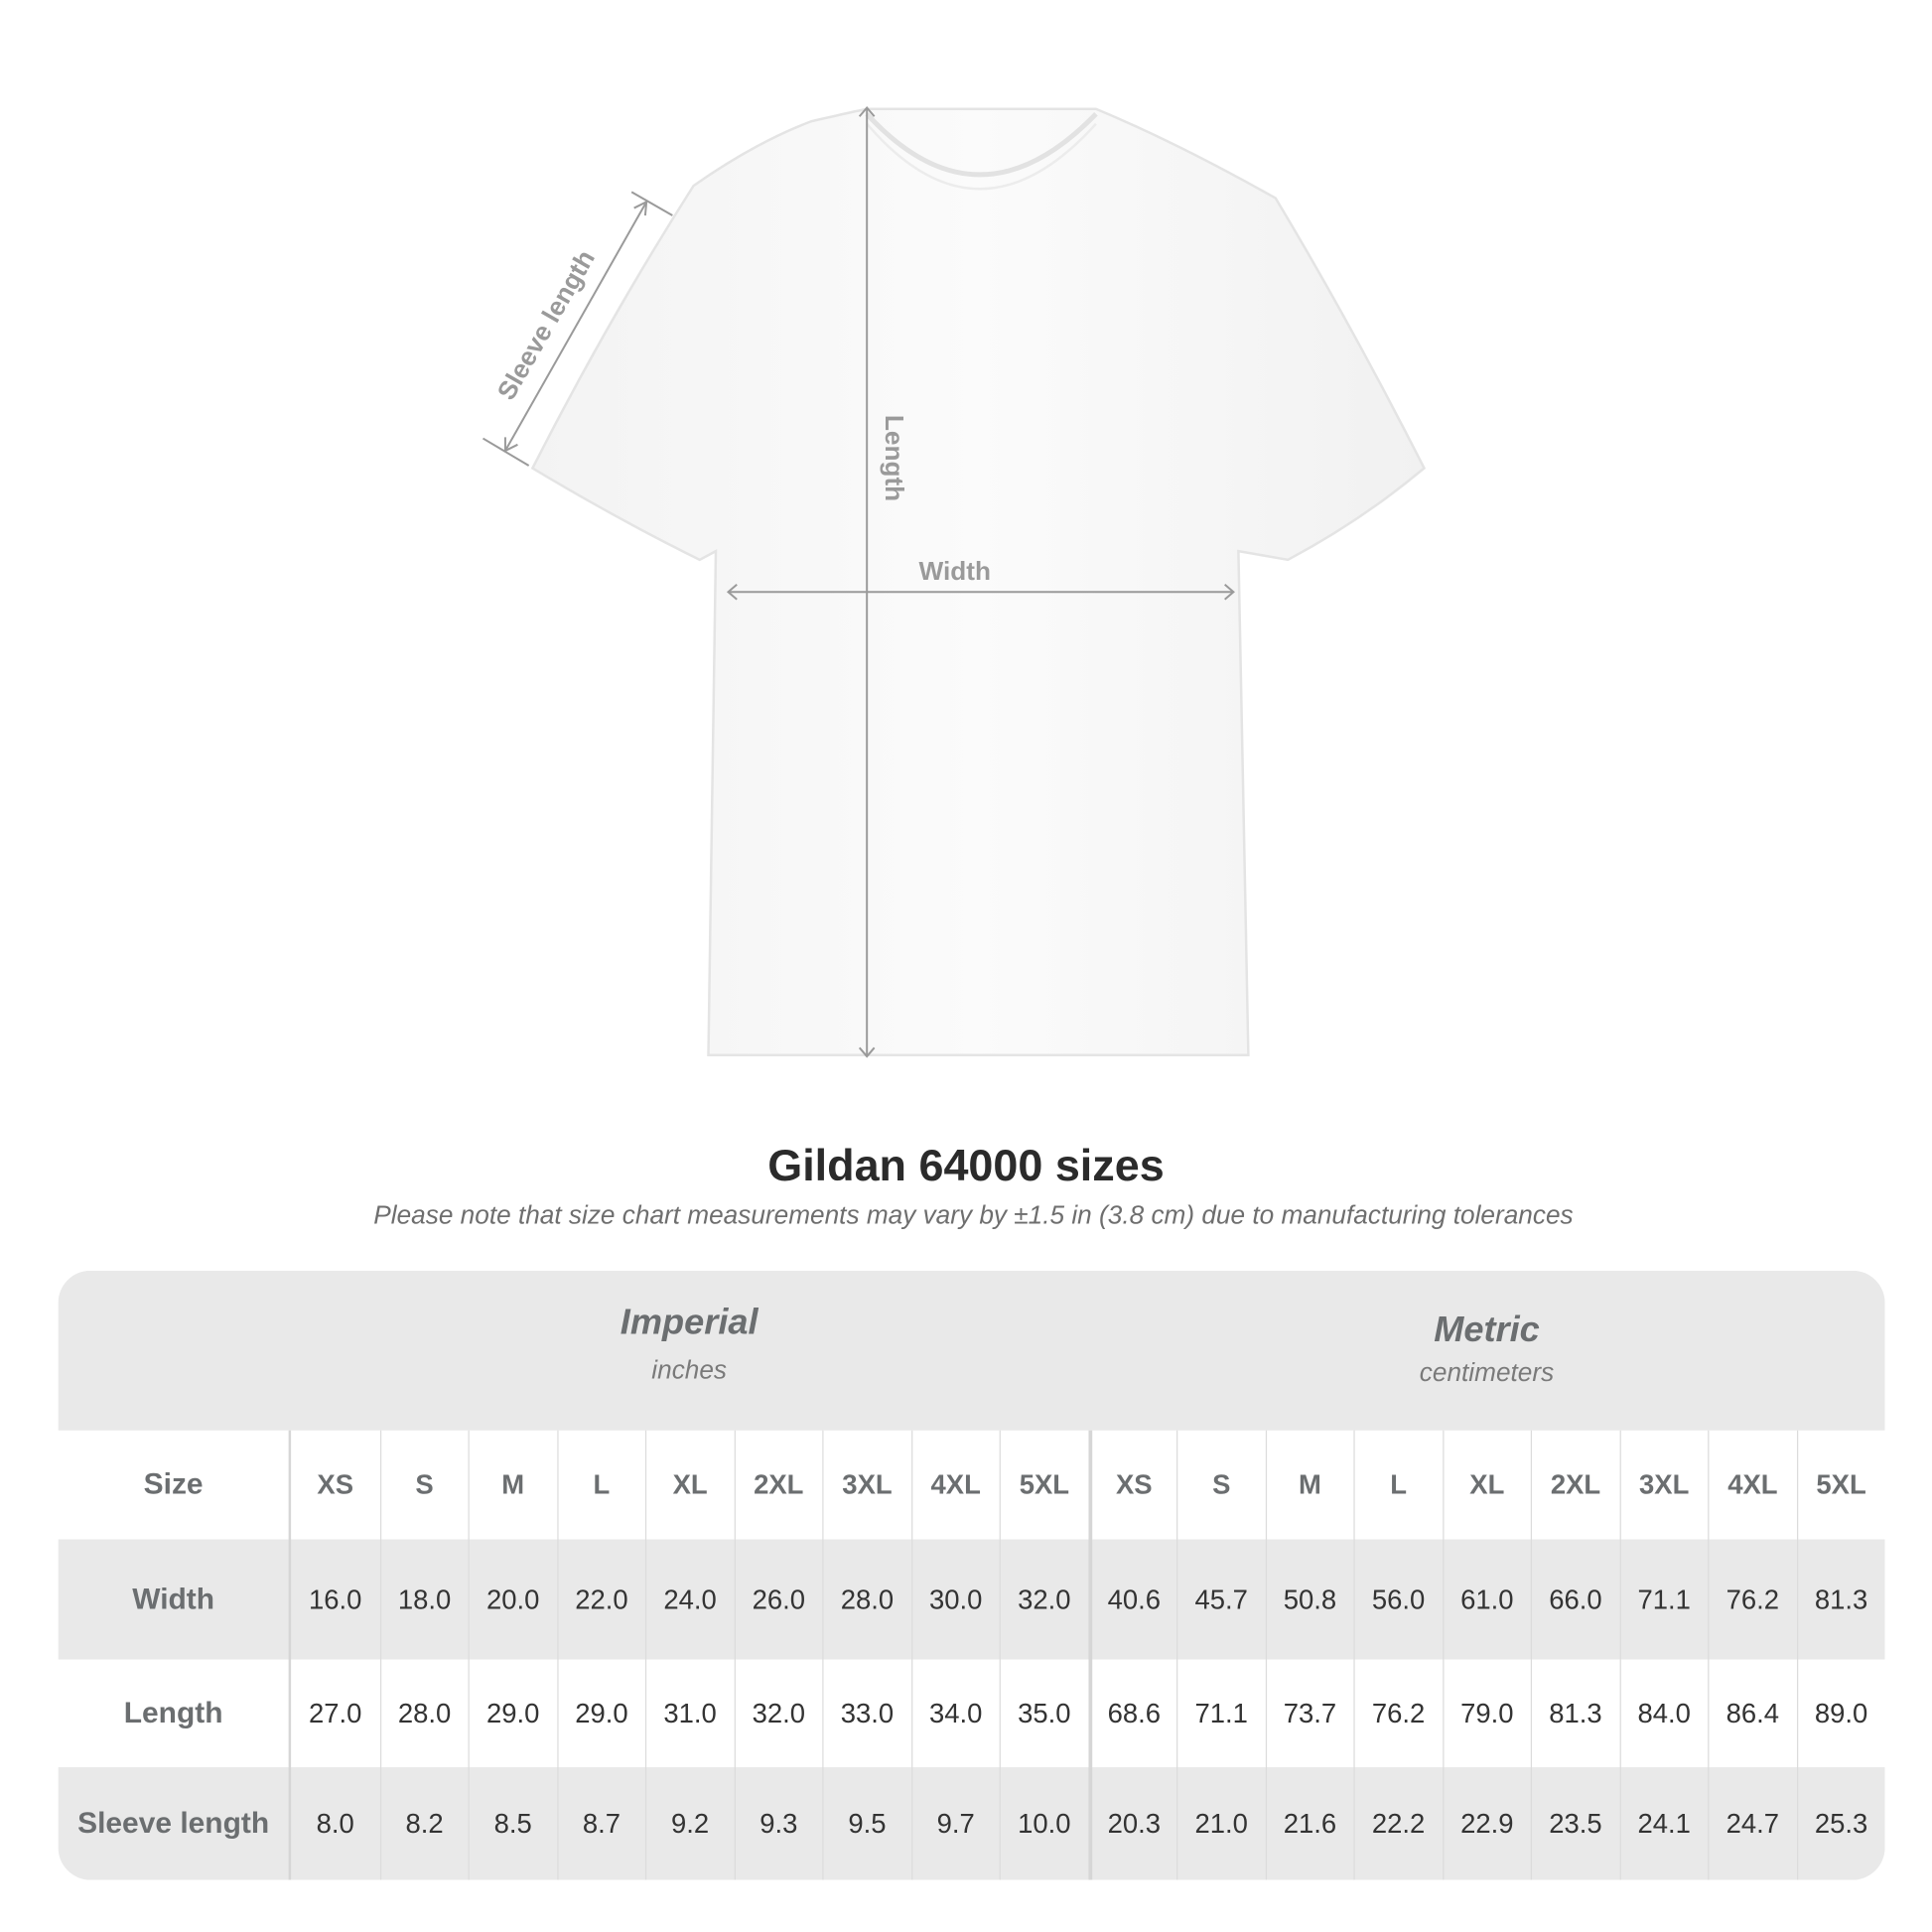 This screenshot has width=1932, height=1932. What do you see at coordinates (1486, 1714) in the screenshot?
I see `value-cell: 79.0` at bounding box center [1486, 1714].